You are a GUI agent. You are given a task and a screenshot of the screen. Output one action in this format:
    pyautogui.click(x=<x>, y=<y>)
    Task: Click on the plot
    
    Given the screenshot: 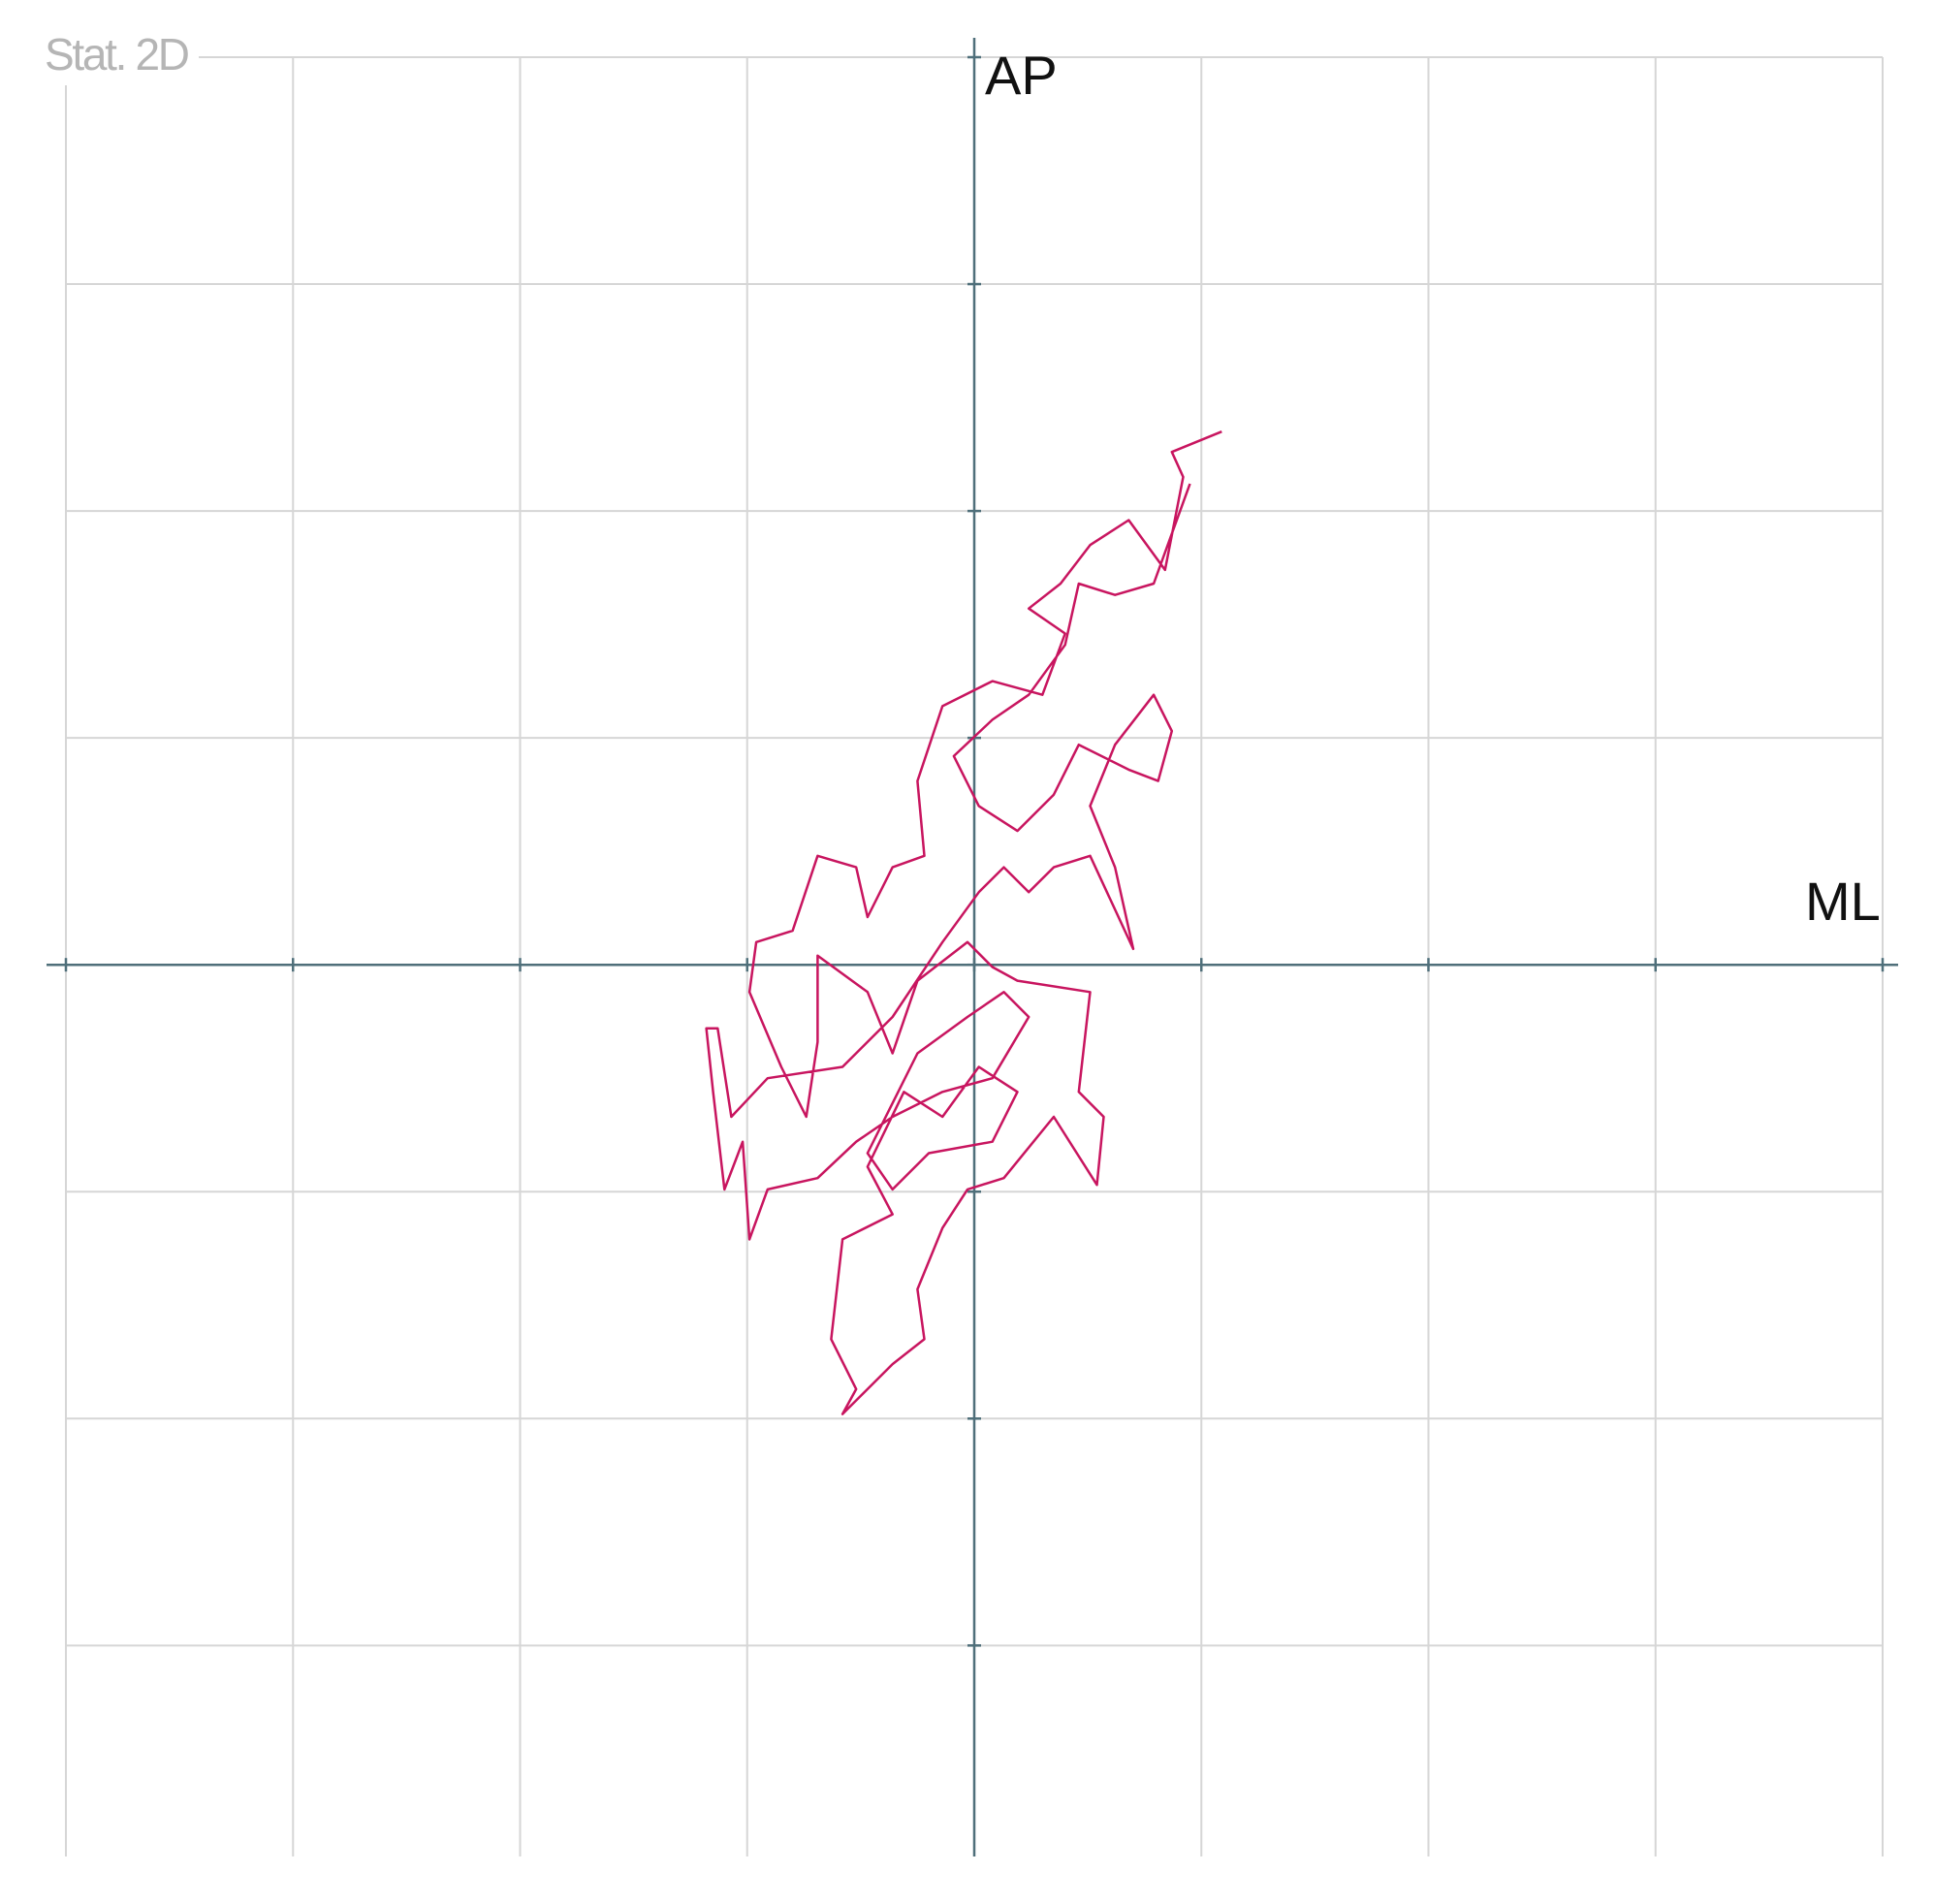 What is the action you would take?
    pyautogui.click(x=963, y=922)
    